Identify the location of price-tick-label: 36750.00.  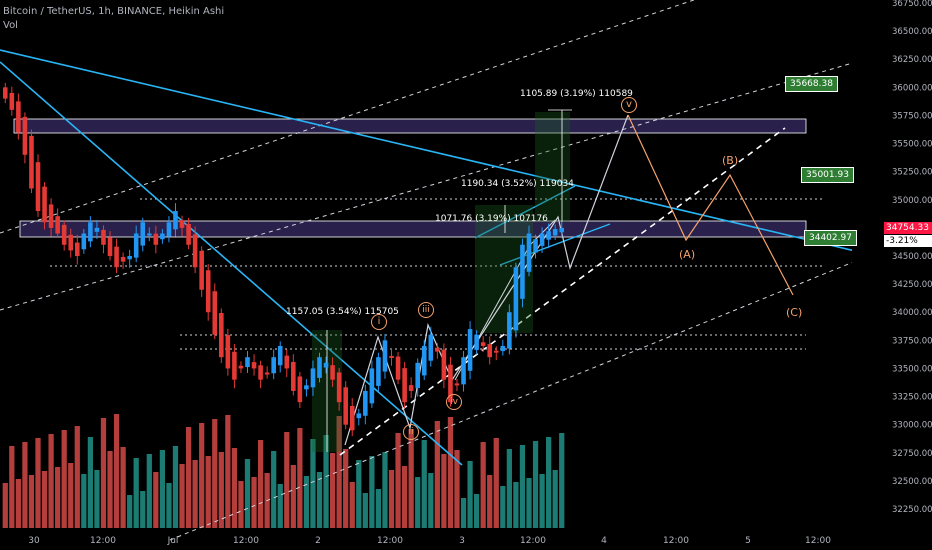
(912, 4).